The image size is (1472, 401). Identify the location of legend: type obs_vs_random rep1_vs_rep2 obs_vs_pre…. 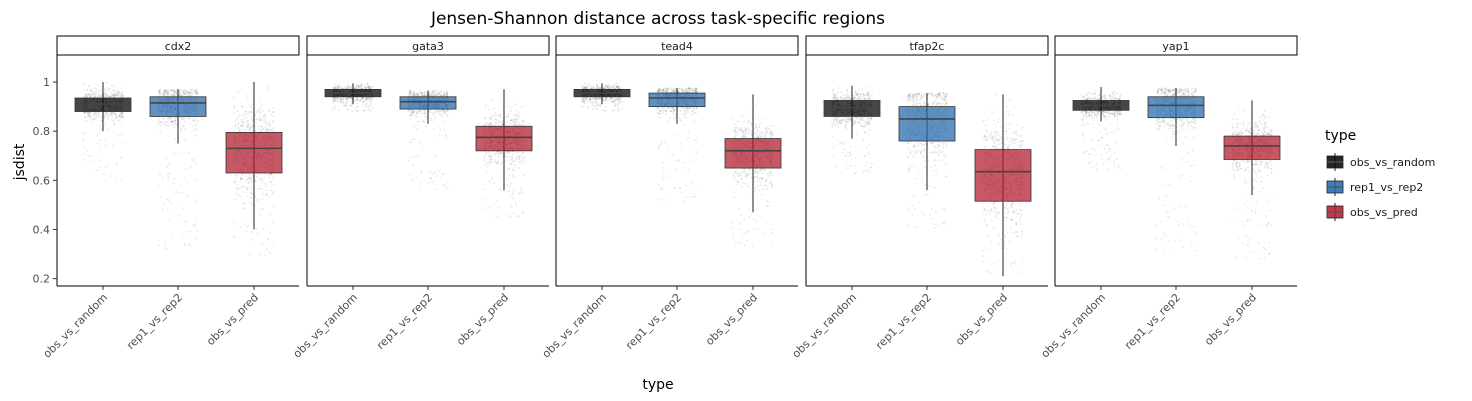
(1380, 174).